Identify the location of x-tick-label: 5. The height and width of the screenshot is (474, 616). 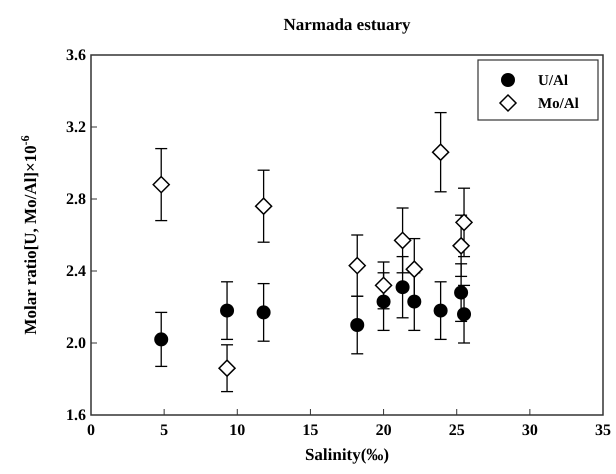
(164, 430).